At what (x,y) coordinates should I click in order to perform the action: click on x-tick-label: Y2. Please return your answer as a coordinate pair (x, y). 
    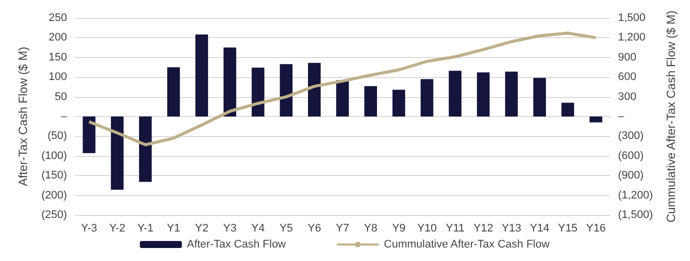
    Looking at the image, I should click on (201, 228).